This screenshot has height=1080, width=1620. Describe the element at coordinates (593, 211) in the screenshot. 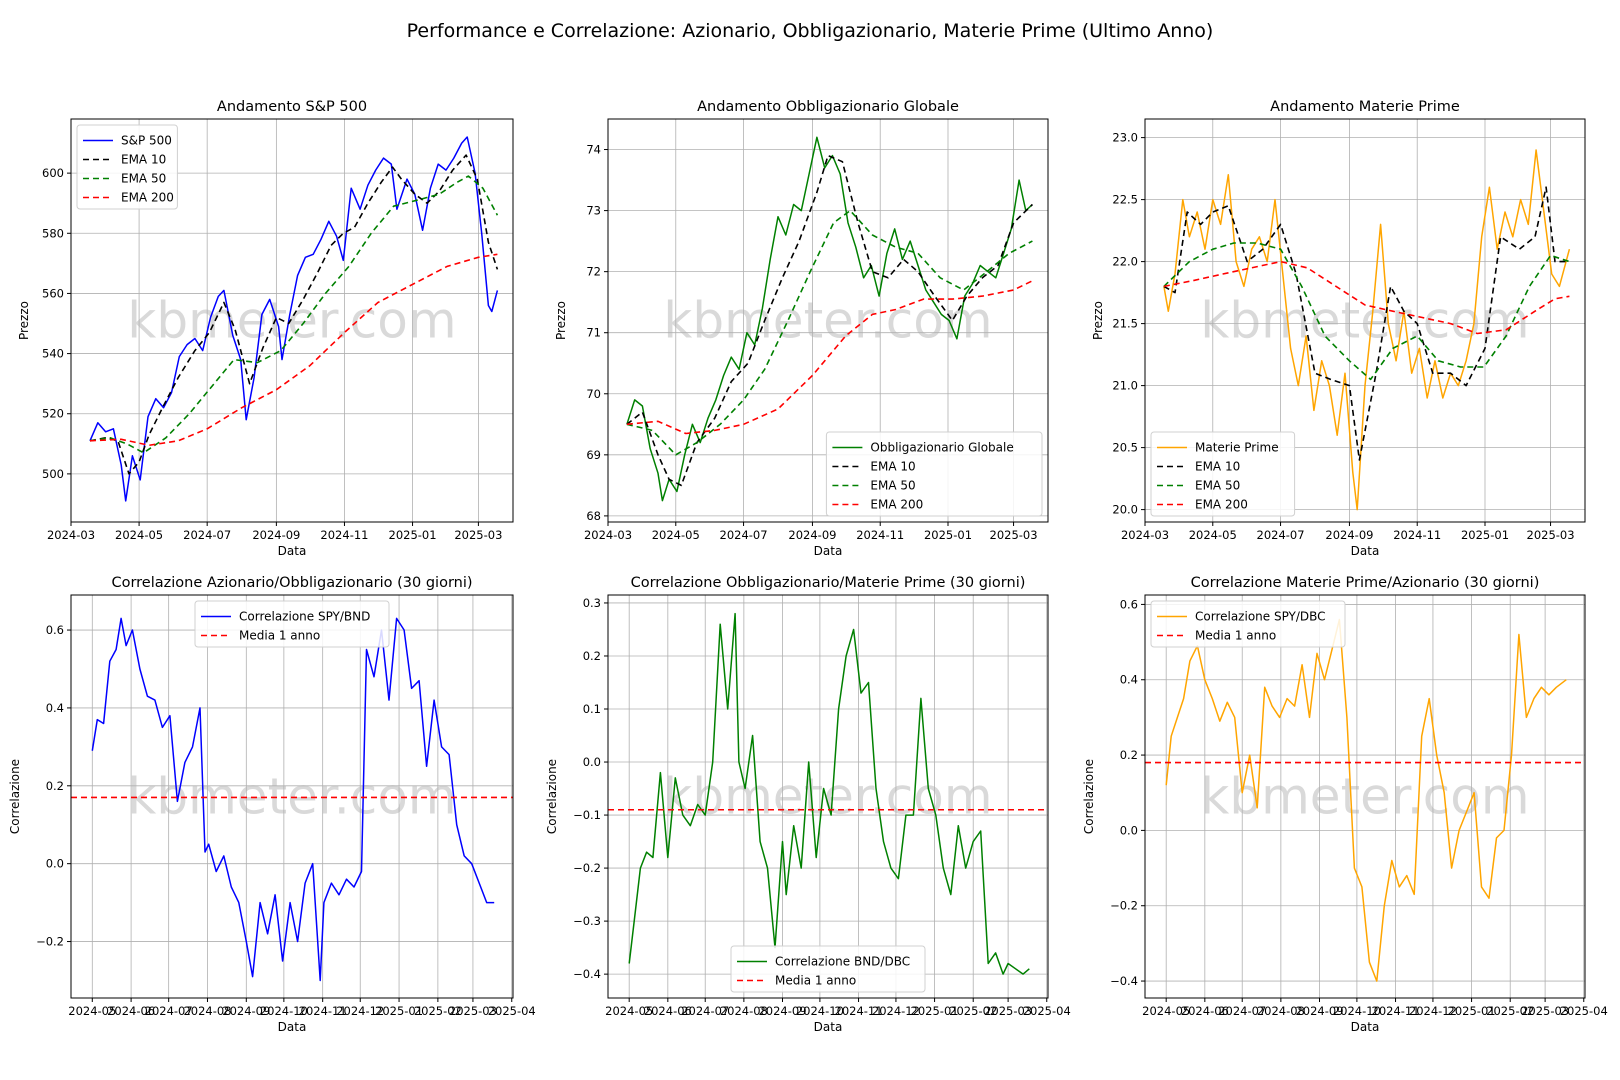

I see `y-tick-label: 73` at that location.